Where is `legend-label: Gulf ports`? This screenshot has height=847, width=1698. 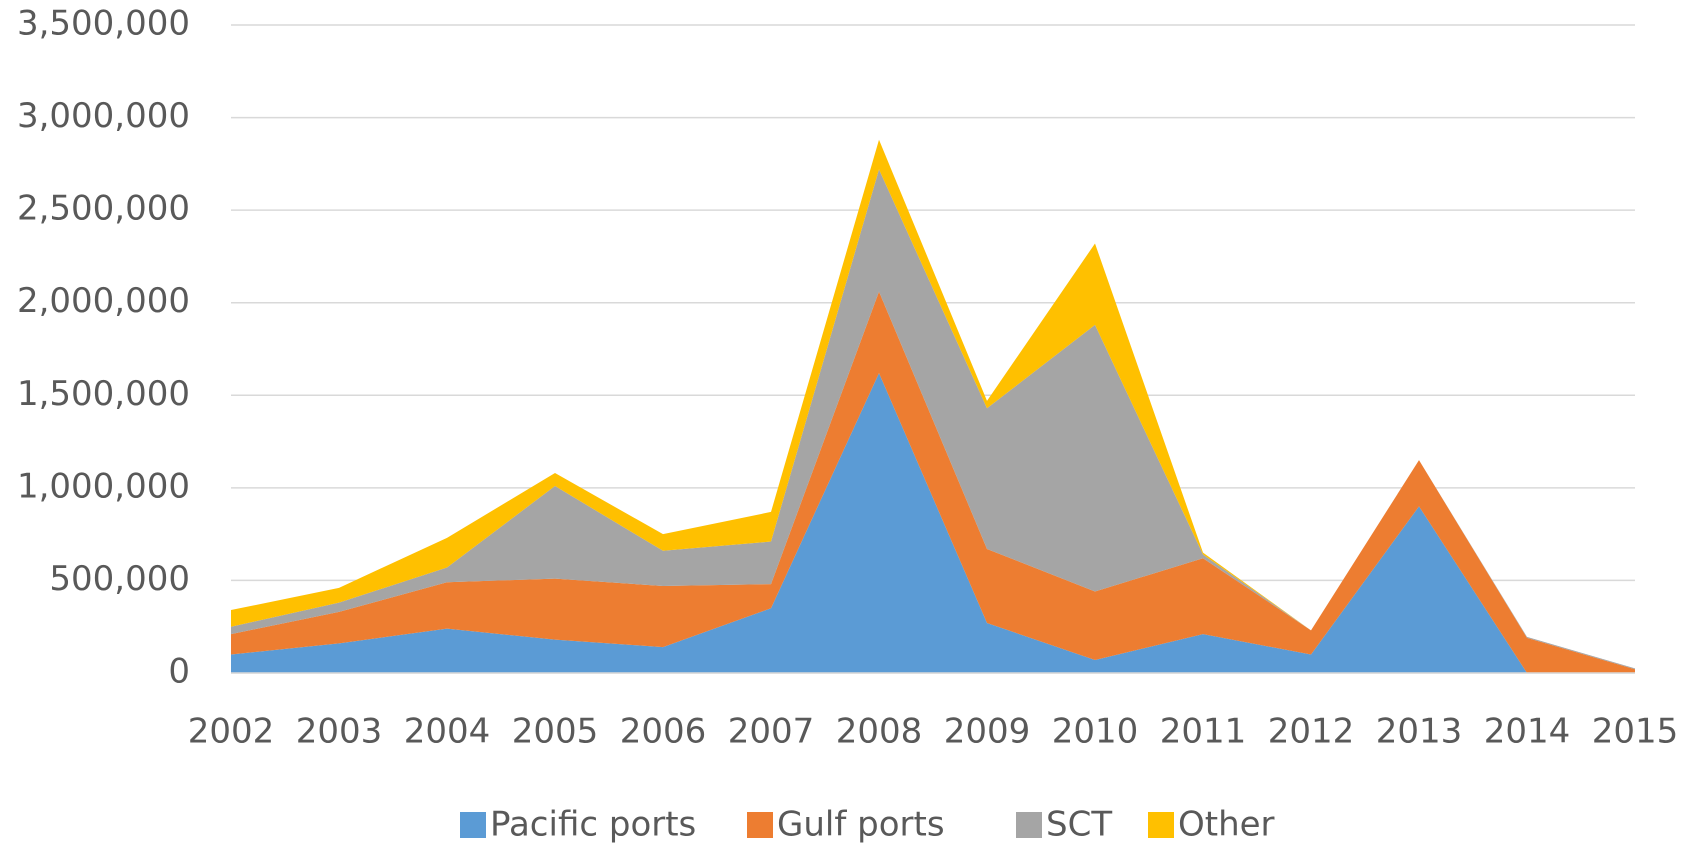 legend-label: Gulf ports is located at coordinates (861, 825).